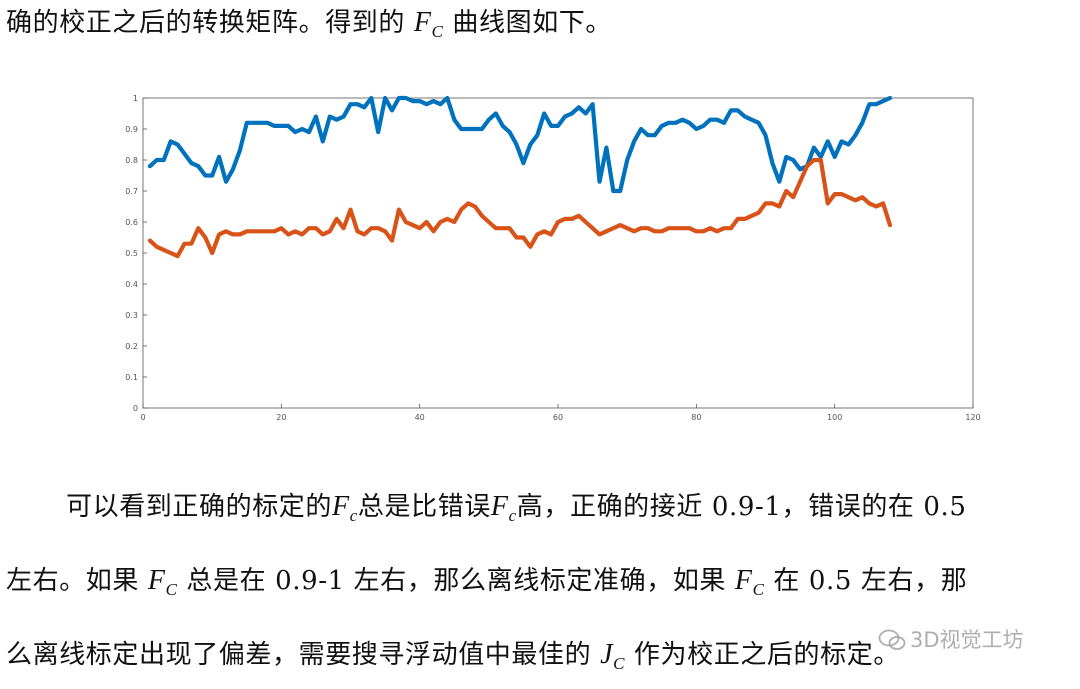 Image resolution: width=1080 pixels, height=689 pixels. I want to click on intro-text-after: 曲线图如下。, so click(528, 23).